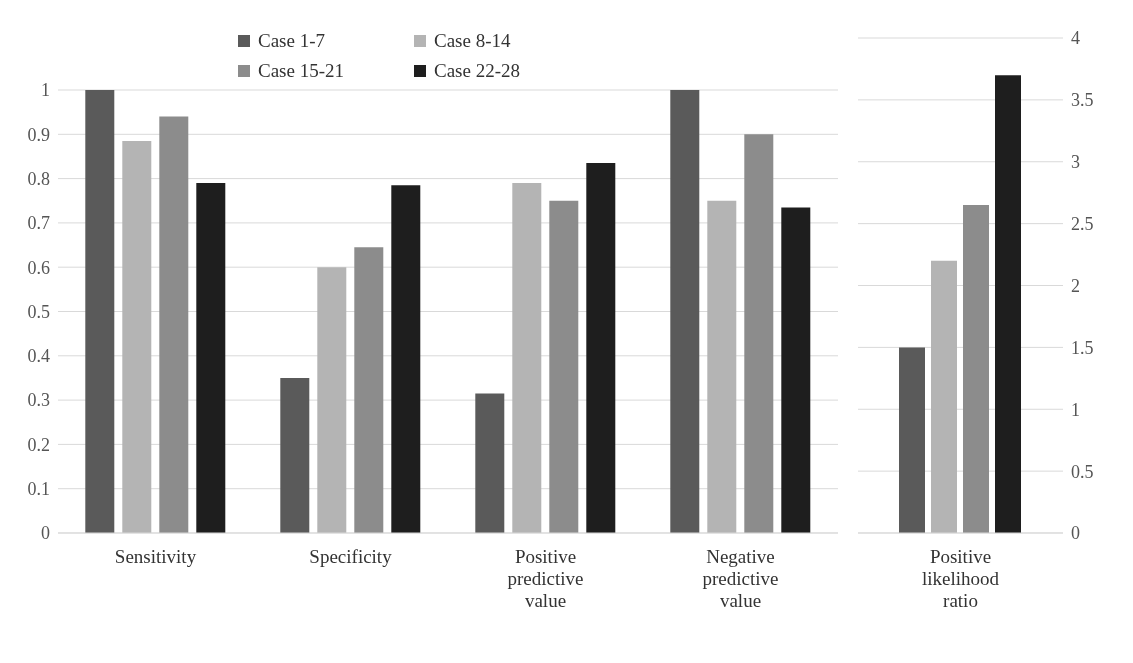 This screenshot has width=1133, height=663. What do you see at coordinates (1075, 38) in the screenshot?
I see `y2-tick-label: 4` at bounding box center [1075, 38].